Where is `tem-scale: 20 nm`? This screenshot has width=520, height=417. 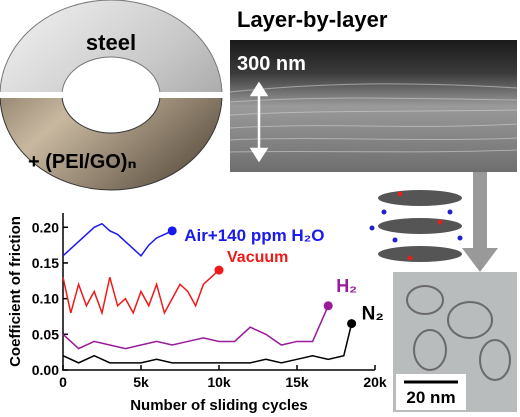 tem-scale: 20 nm is located at coordinates (430, 397).